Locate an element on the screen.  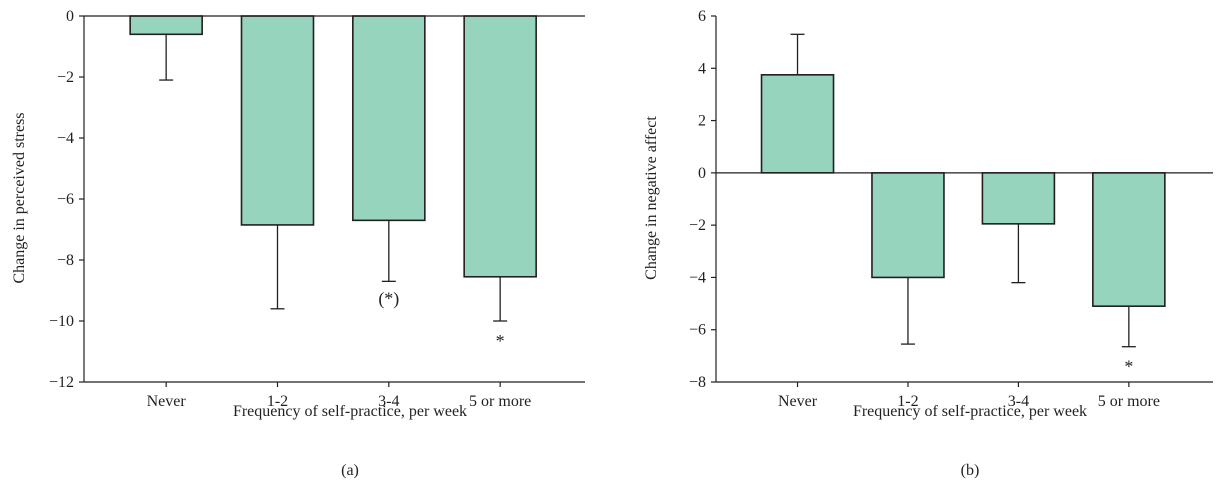
panel-b-y-tick-label: 0 is located at coordinates (702, 173).